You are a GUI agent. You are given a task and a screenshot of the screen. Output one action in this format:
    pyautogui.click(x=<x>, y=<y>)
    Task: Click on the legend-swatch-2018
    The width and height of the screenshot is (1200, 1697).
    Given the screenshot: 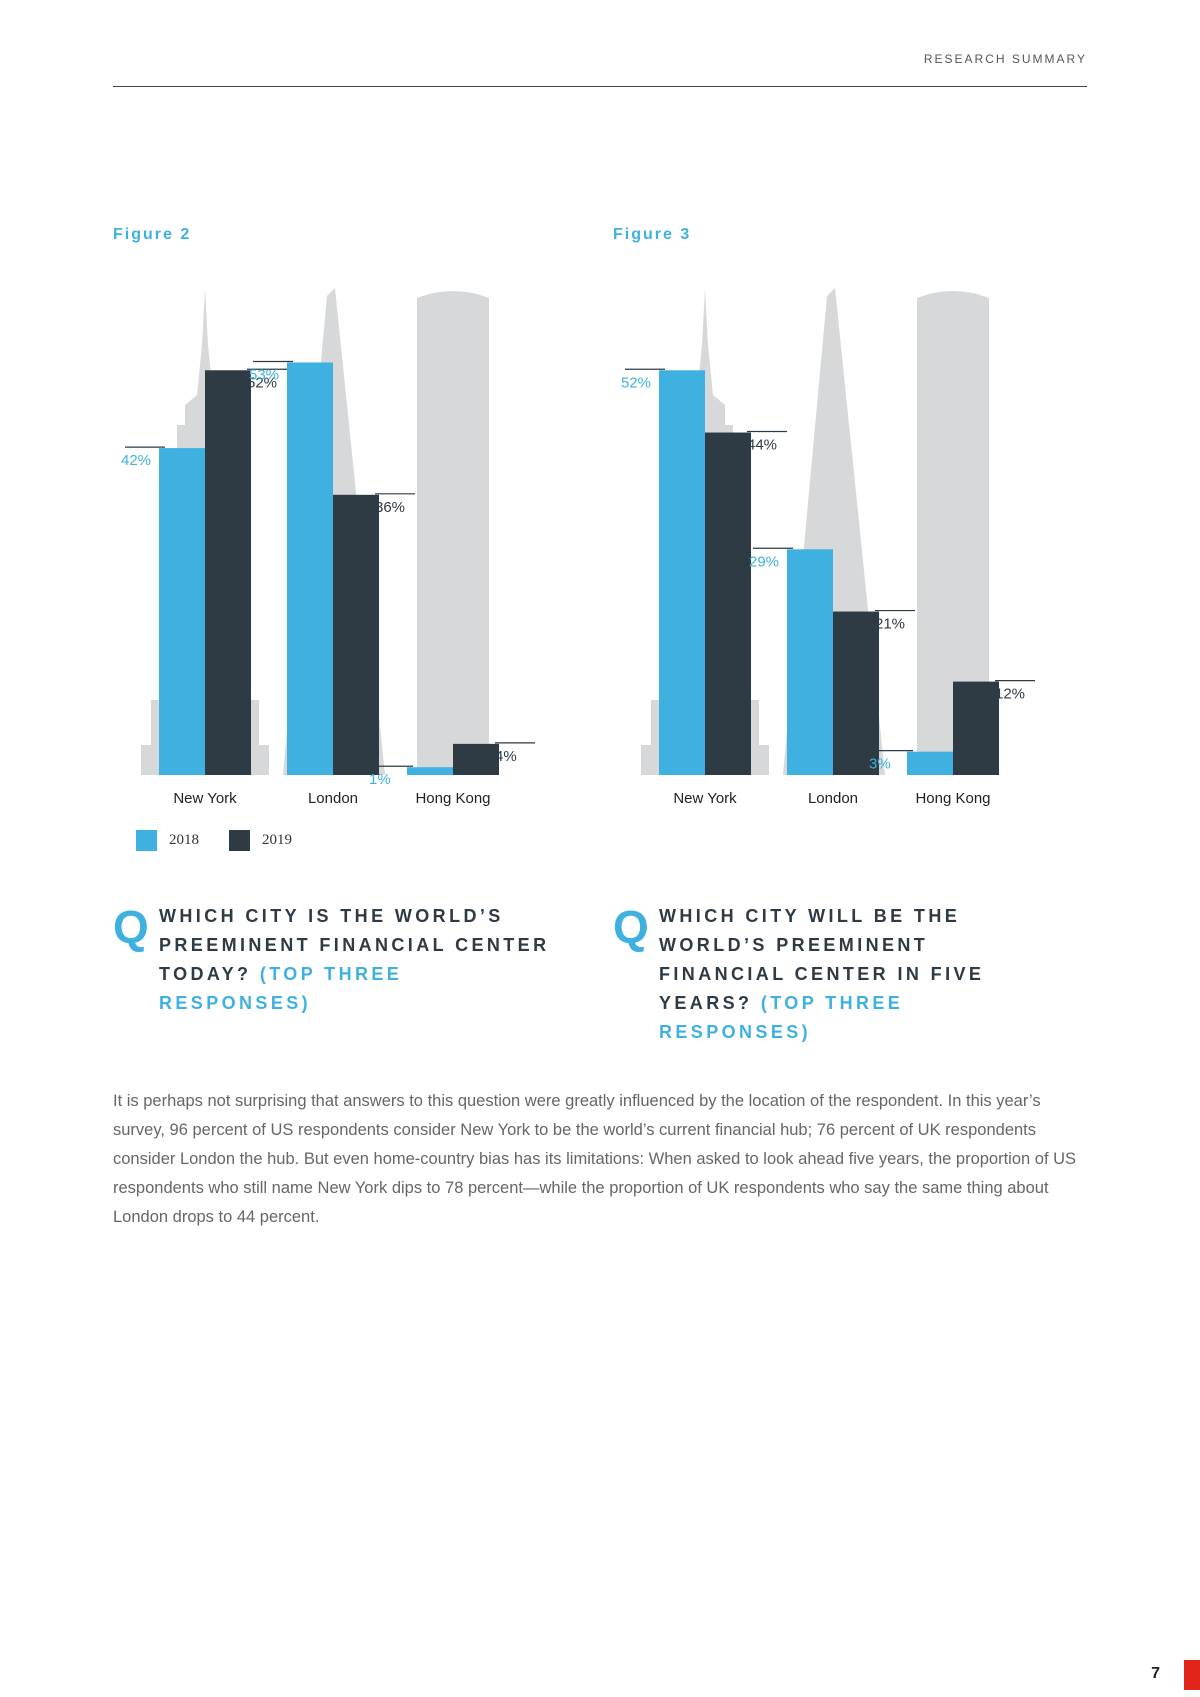 What is the action you would take?
    pyautogui.click(x=146, y=840)
    